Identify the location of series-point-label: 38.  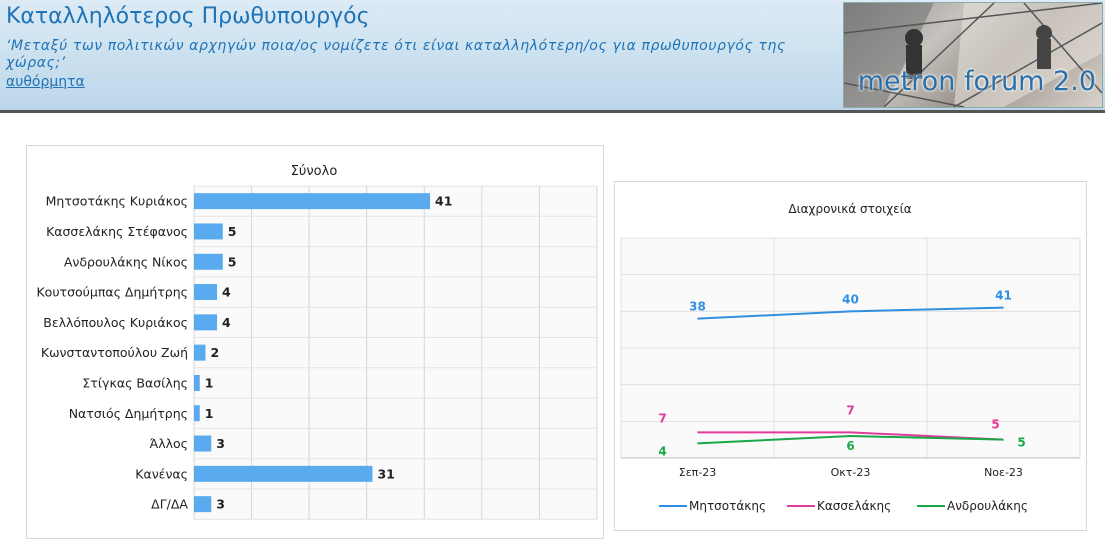
(697, 307).